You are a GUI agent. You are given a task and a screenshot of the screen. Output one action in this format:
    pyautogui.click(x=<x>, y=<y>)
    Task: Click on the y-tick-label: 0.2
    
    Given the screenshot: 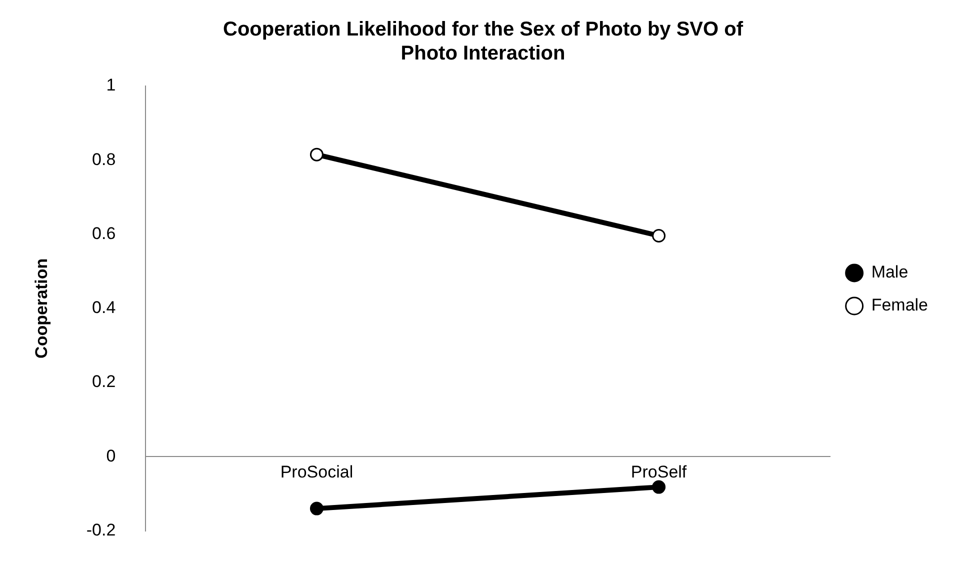 What is the action you would take?
    pyautogui.click(x=104, y=382)
    